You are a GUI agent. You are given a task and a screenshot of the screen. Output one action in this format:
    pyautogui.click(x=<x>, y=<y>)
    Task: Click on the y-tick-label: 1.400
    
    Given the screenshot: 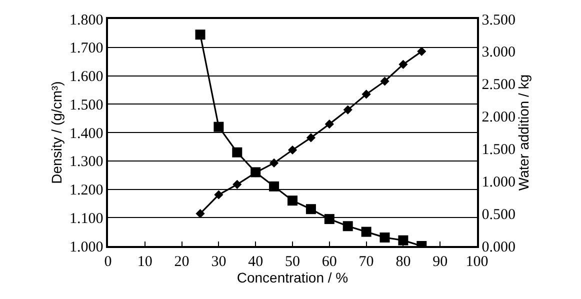 What is the action you would take?
    pyautogui.click(x=87, y=134)
    